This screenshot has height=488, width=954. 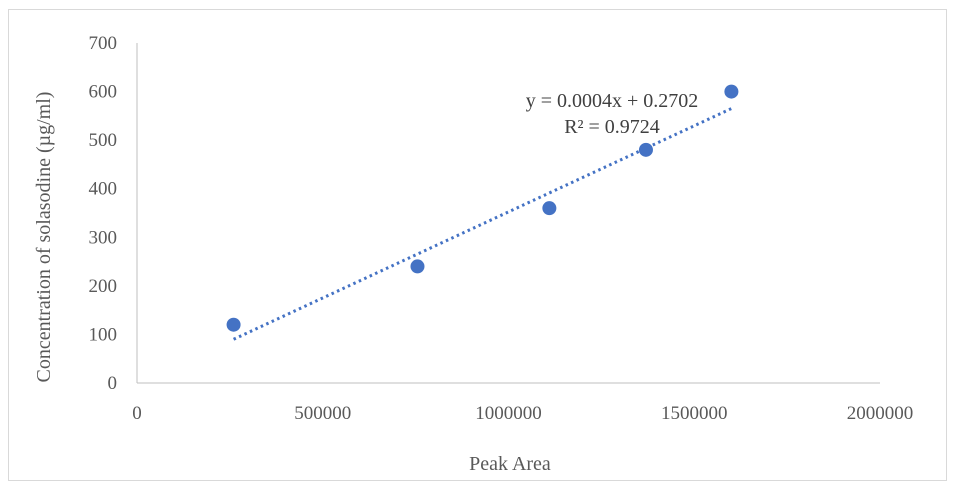 What do you see at coordinates (508, 413) in the screenshot?
I see `x-tick-label: 1000000` at bounding box center [508, 413].